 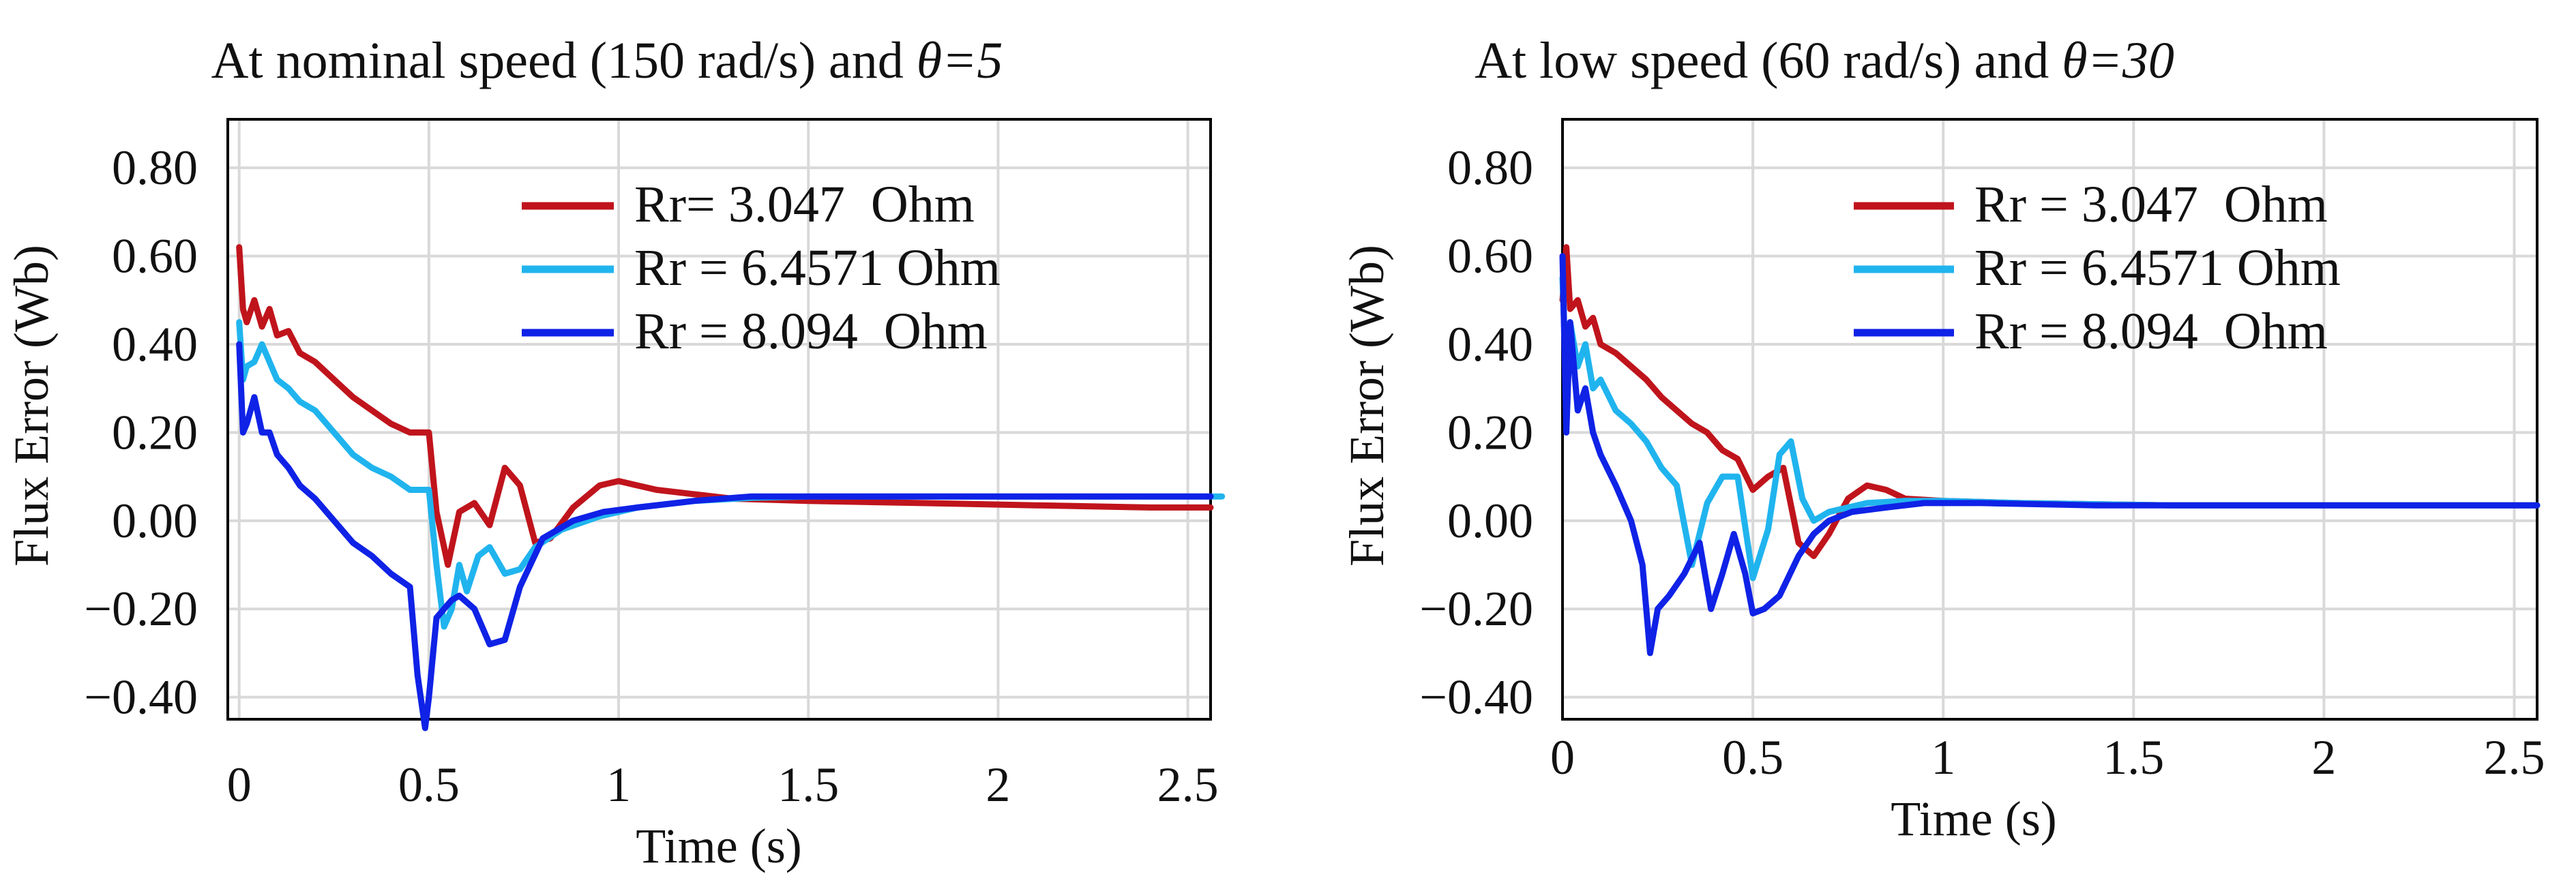 What do you see at coordinates (2151, 204) in the screenshot?
I see `legend-label: Rr = 3.047 Ohm` at bounding box center [2151, 204].